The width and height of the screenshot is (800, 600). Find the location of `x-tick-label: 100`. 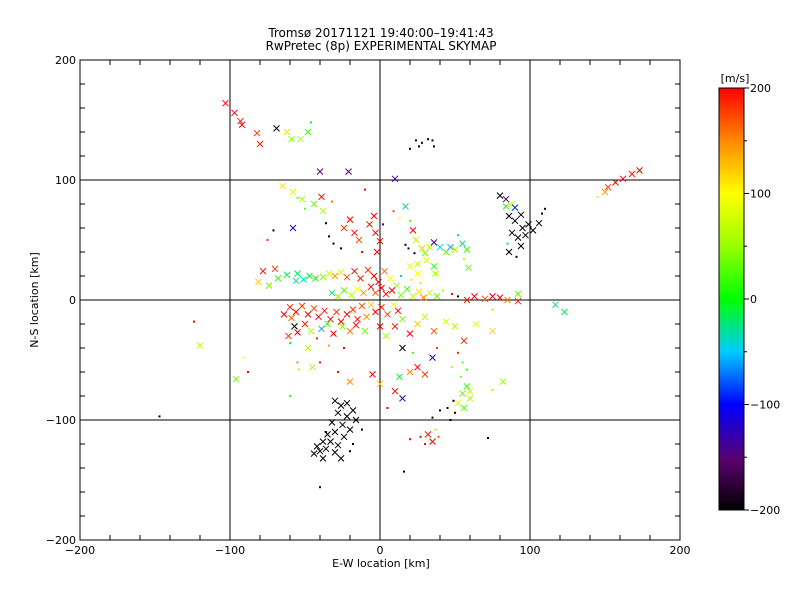

x-tick-label: 100 is located at coordinates (530, 550).